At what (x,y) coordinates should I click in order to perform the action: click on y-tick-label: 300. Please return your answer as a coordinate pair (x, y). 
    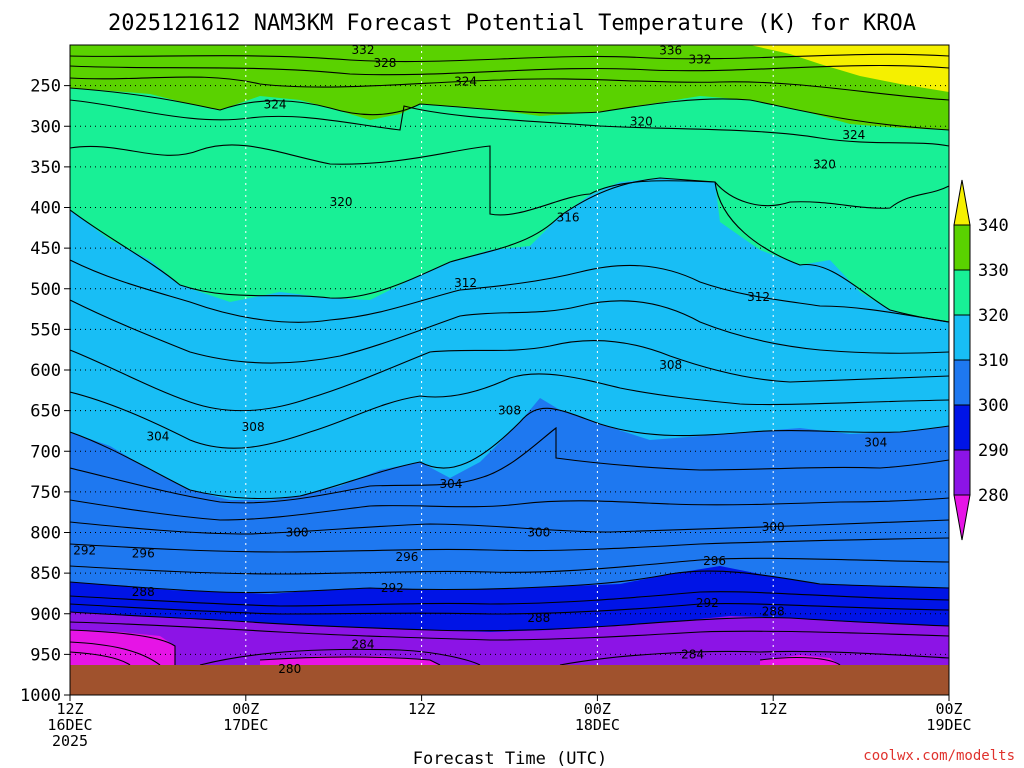
    Looking at the image, I should click on (45, 127).